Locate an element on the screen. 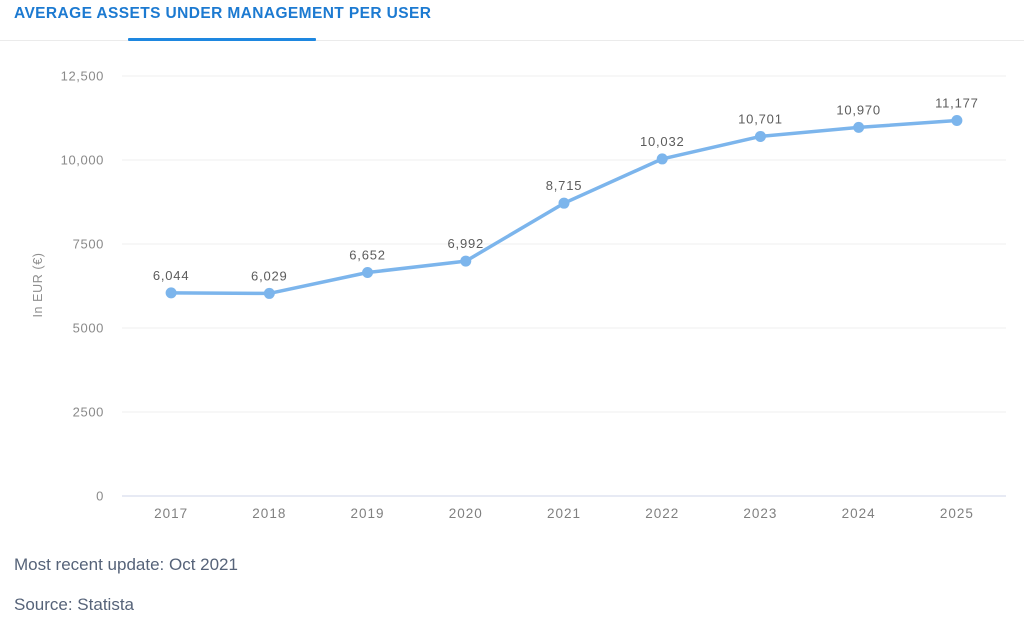 The image size is (1024, 627). data-label-2018: 6,029 is located at coordinates (269, 275).